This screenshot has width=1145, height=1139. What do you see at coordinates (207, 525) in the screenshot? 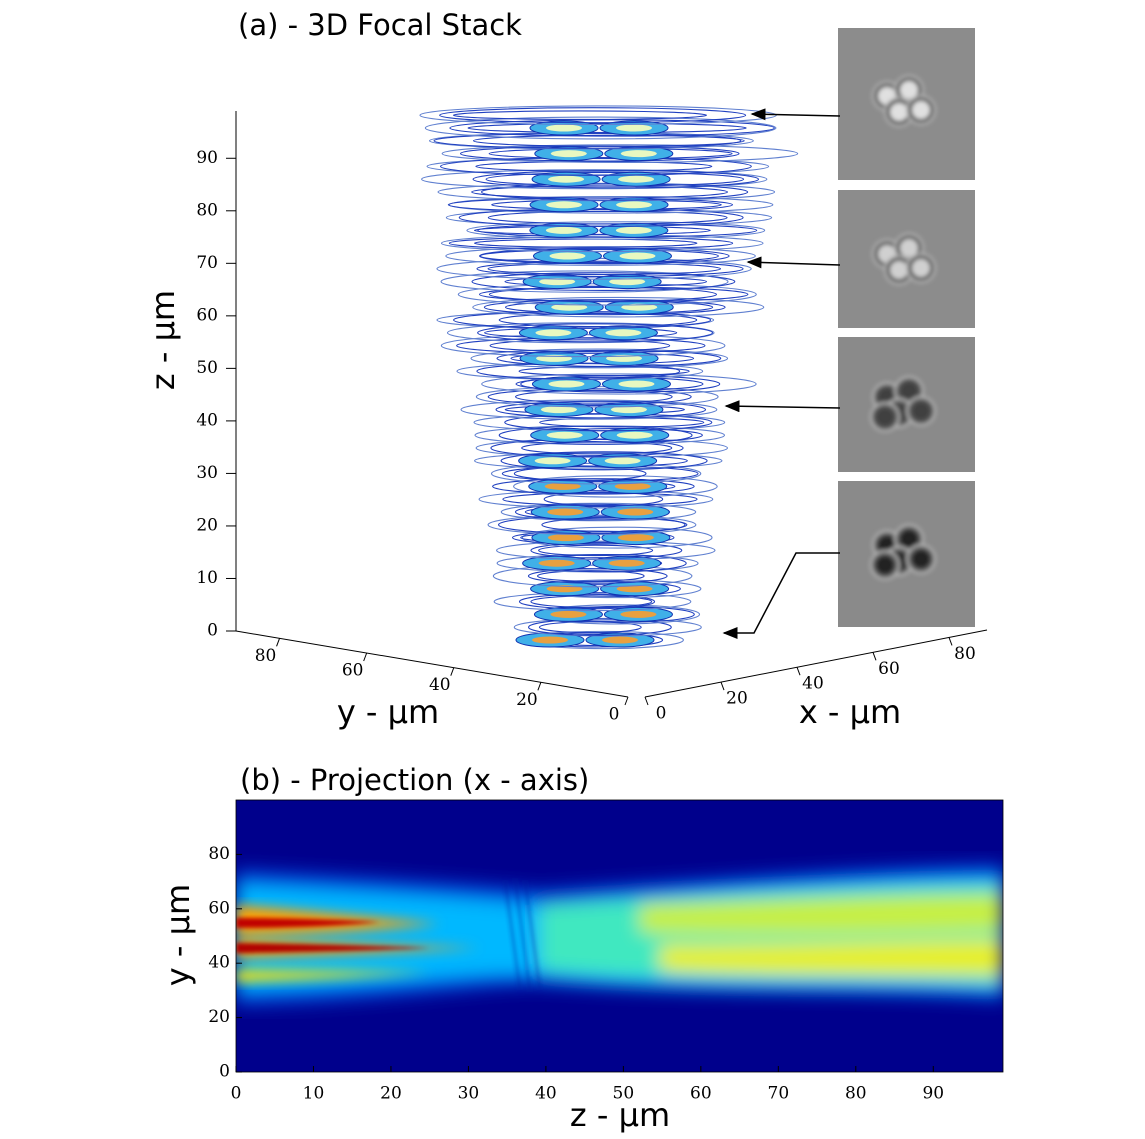
I see `z-tick-label: 20` at bounding box center [207, 525].